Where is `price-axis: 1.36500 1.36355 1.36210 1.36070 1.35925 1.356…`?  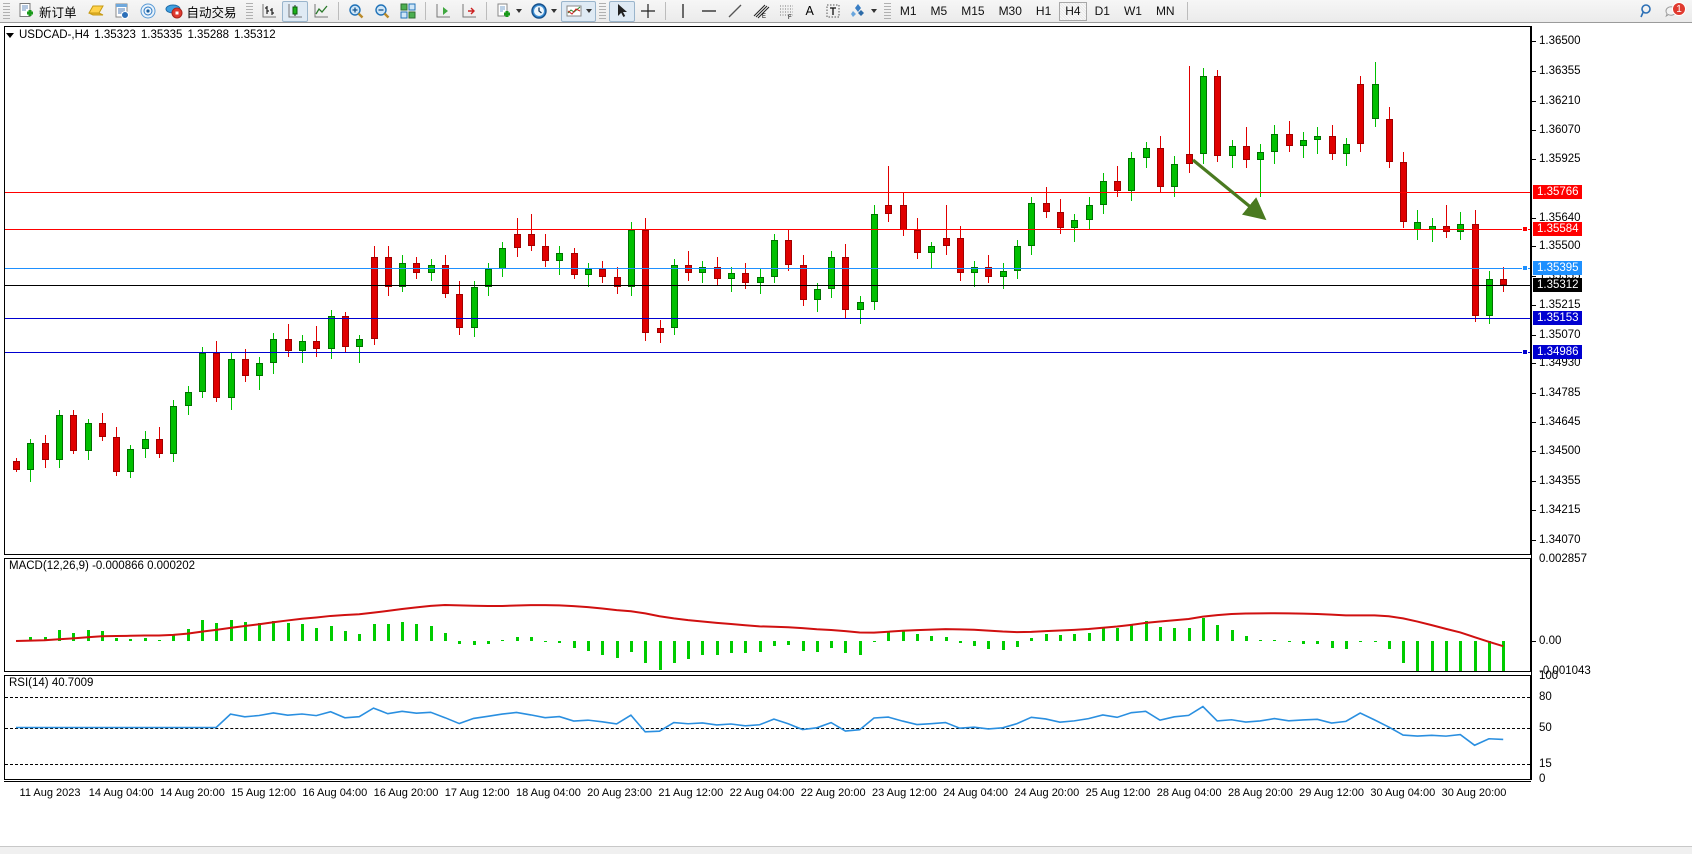
price-axis: 1.36500 1.36355 1.36210 1.36070 1.35925 1.356… is located at coordinates (1609, 405).